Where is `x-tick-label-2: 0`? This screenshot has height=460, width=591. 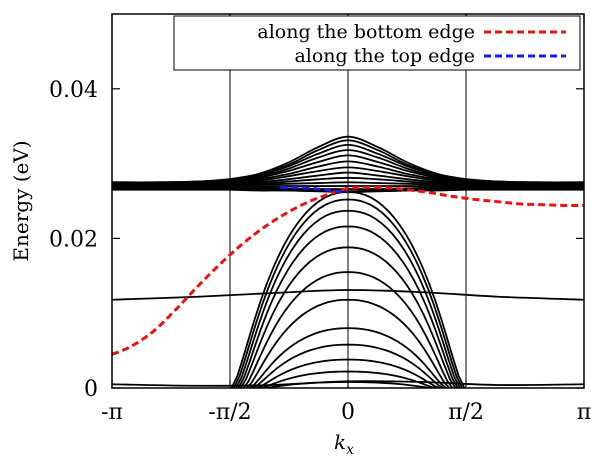
x-tick-label-2: 0 is located at coordinates (348, 412).